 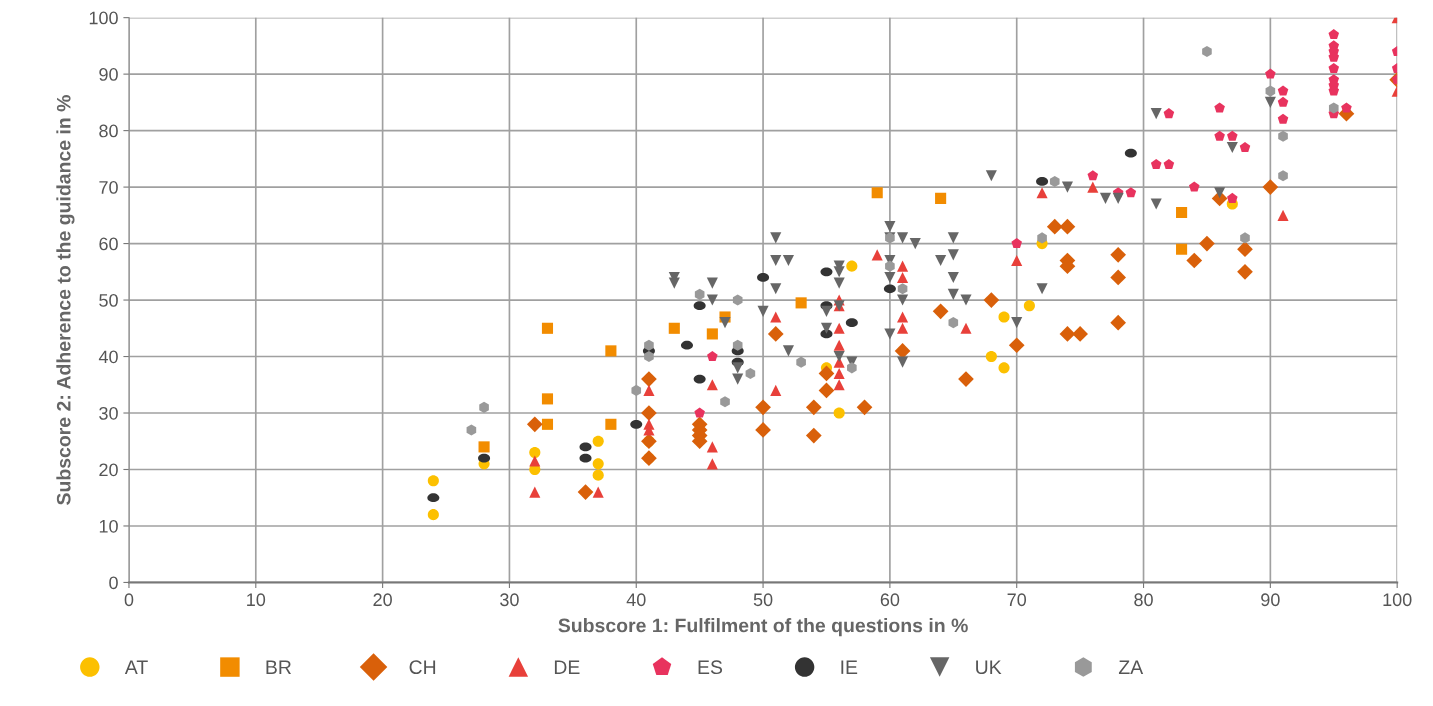 What do you see at coordinates (1397, 600) in the screenshot?
I see `x-tick-label: 100` at bounding box center [1397, 600].